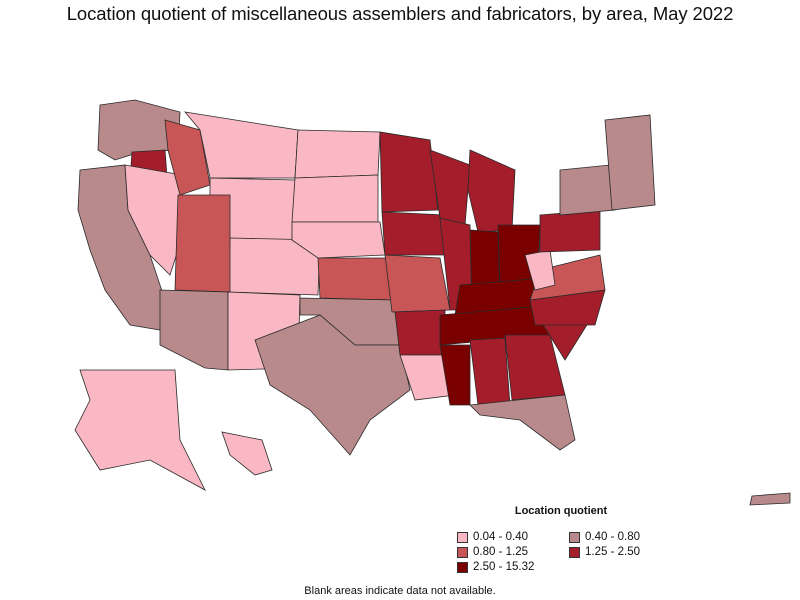 The width and height of the screenshot is (800, 600). What do you see at coordinates (450, 187) in the screenshot?
I see `region-wisconsin` at bounding box center [450, 187].